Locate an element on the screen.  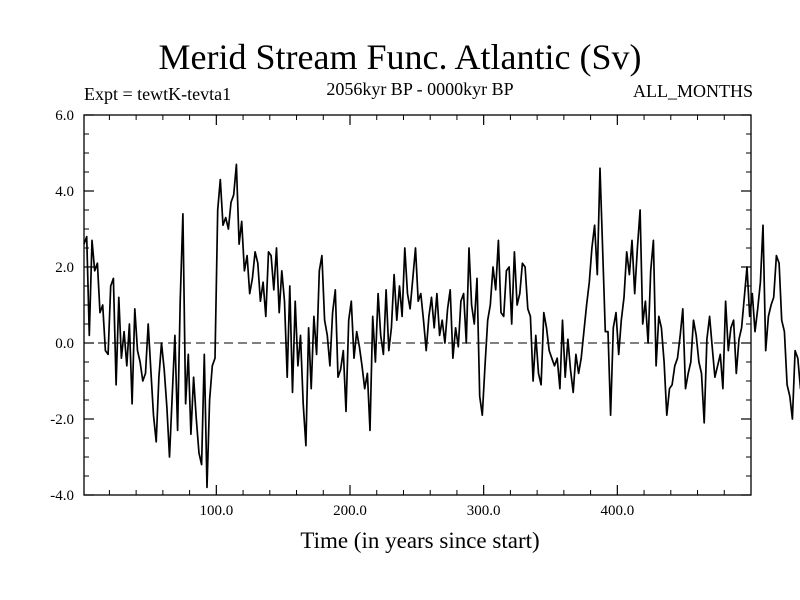
x-tick-label: 200.0 is located at coordinates (350, 511).